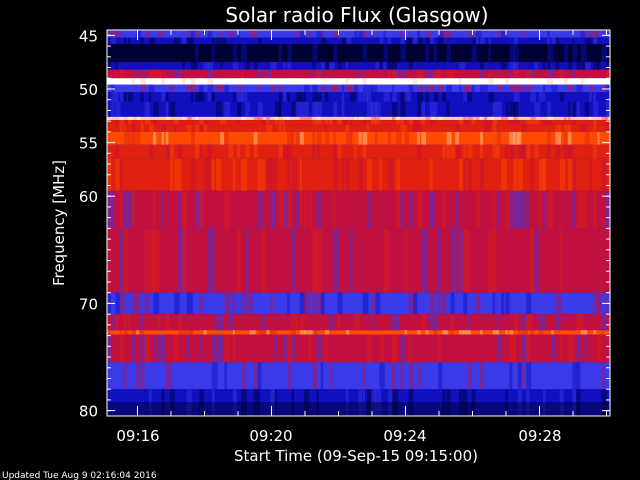  I want to click on x-tick-label: 09:20, so click(270, 436).